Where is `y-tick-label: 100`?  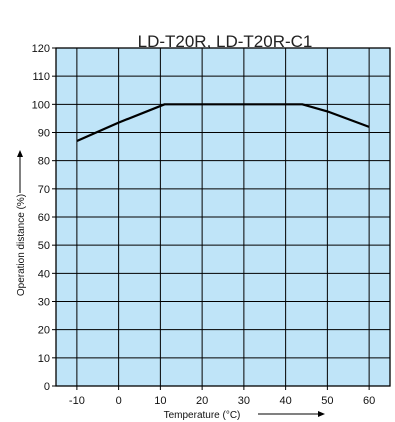 y-tick-label: 100 is located at coordinates (41, 105).